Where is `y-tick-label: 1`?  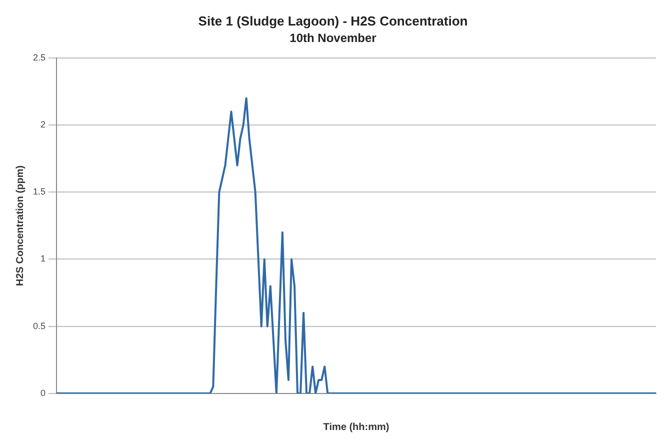 y-tick-label: 1 is located at coordinates (43, 259).